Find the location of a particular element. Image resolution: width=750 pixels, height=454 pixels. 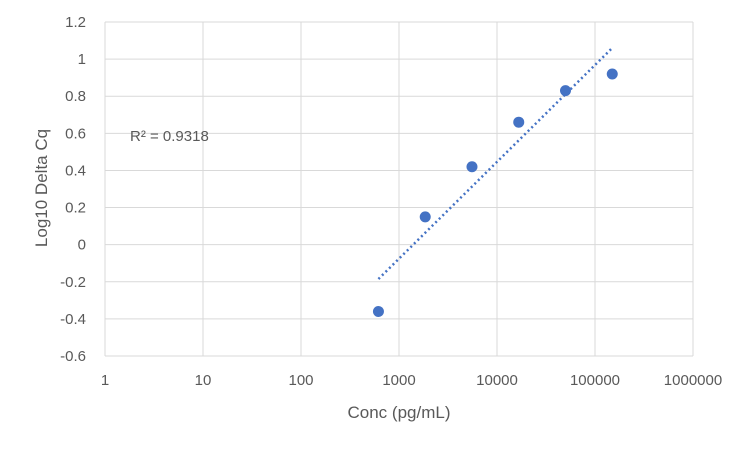

y-tick-label: 0.2 is located at coordinates (75, 208).